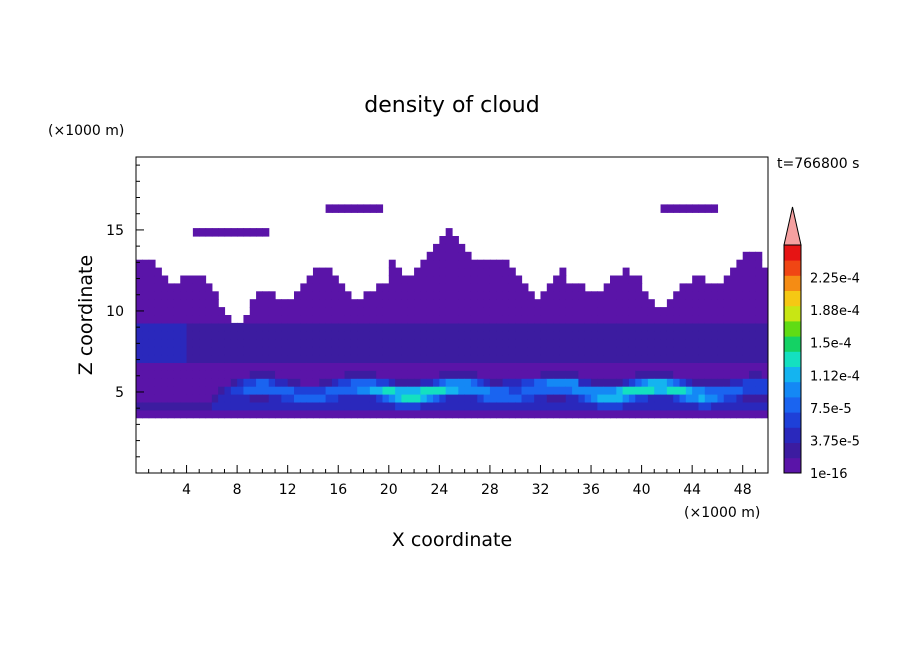 The image size is (904, 654). I want to click on y-tick-label: 10, so click(115, 312).